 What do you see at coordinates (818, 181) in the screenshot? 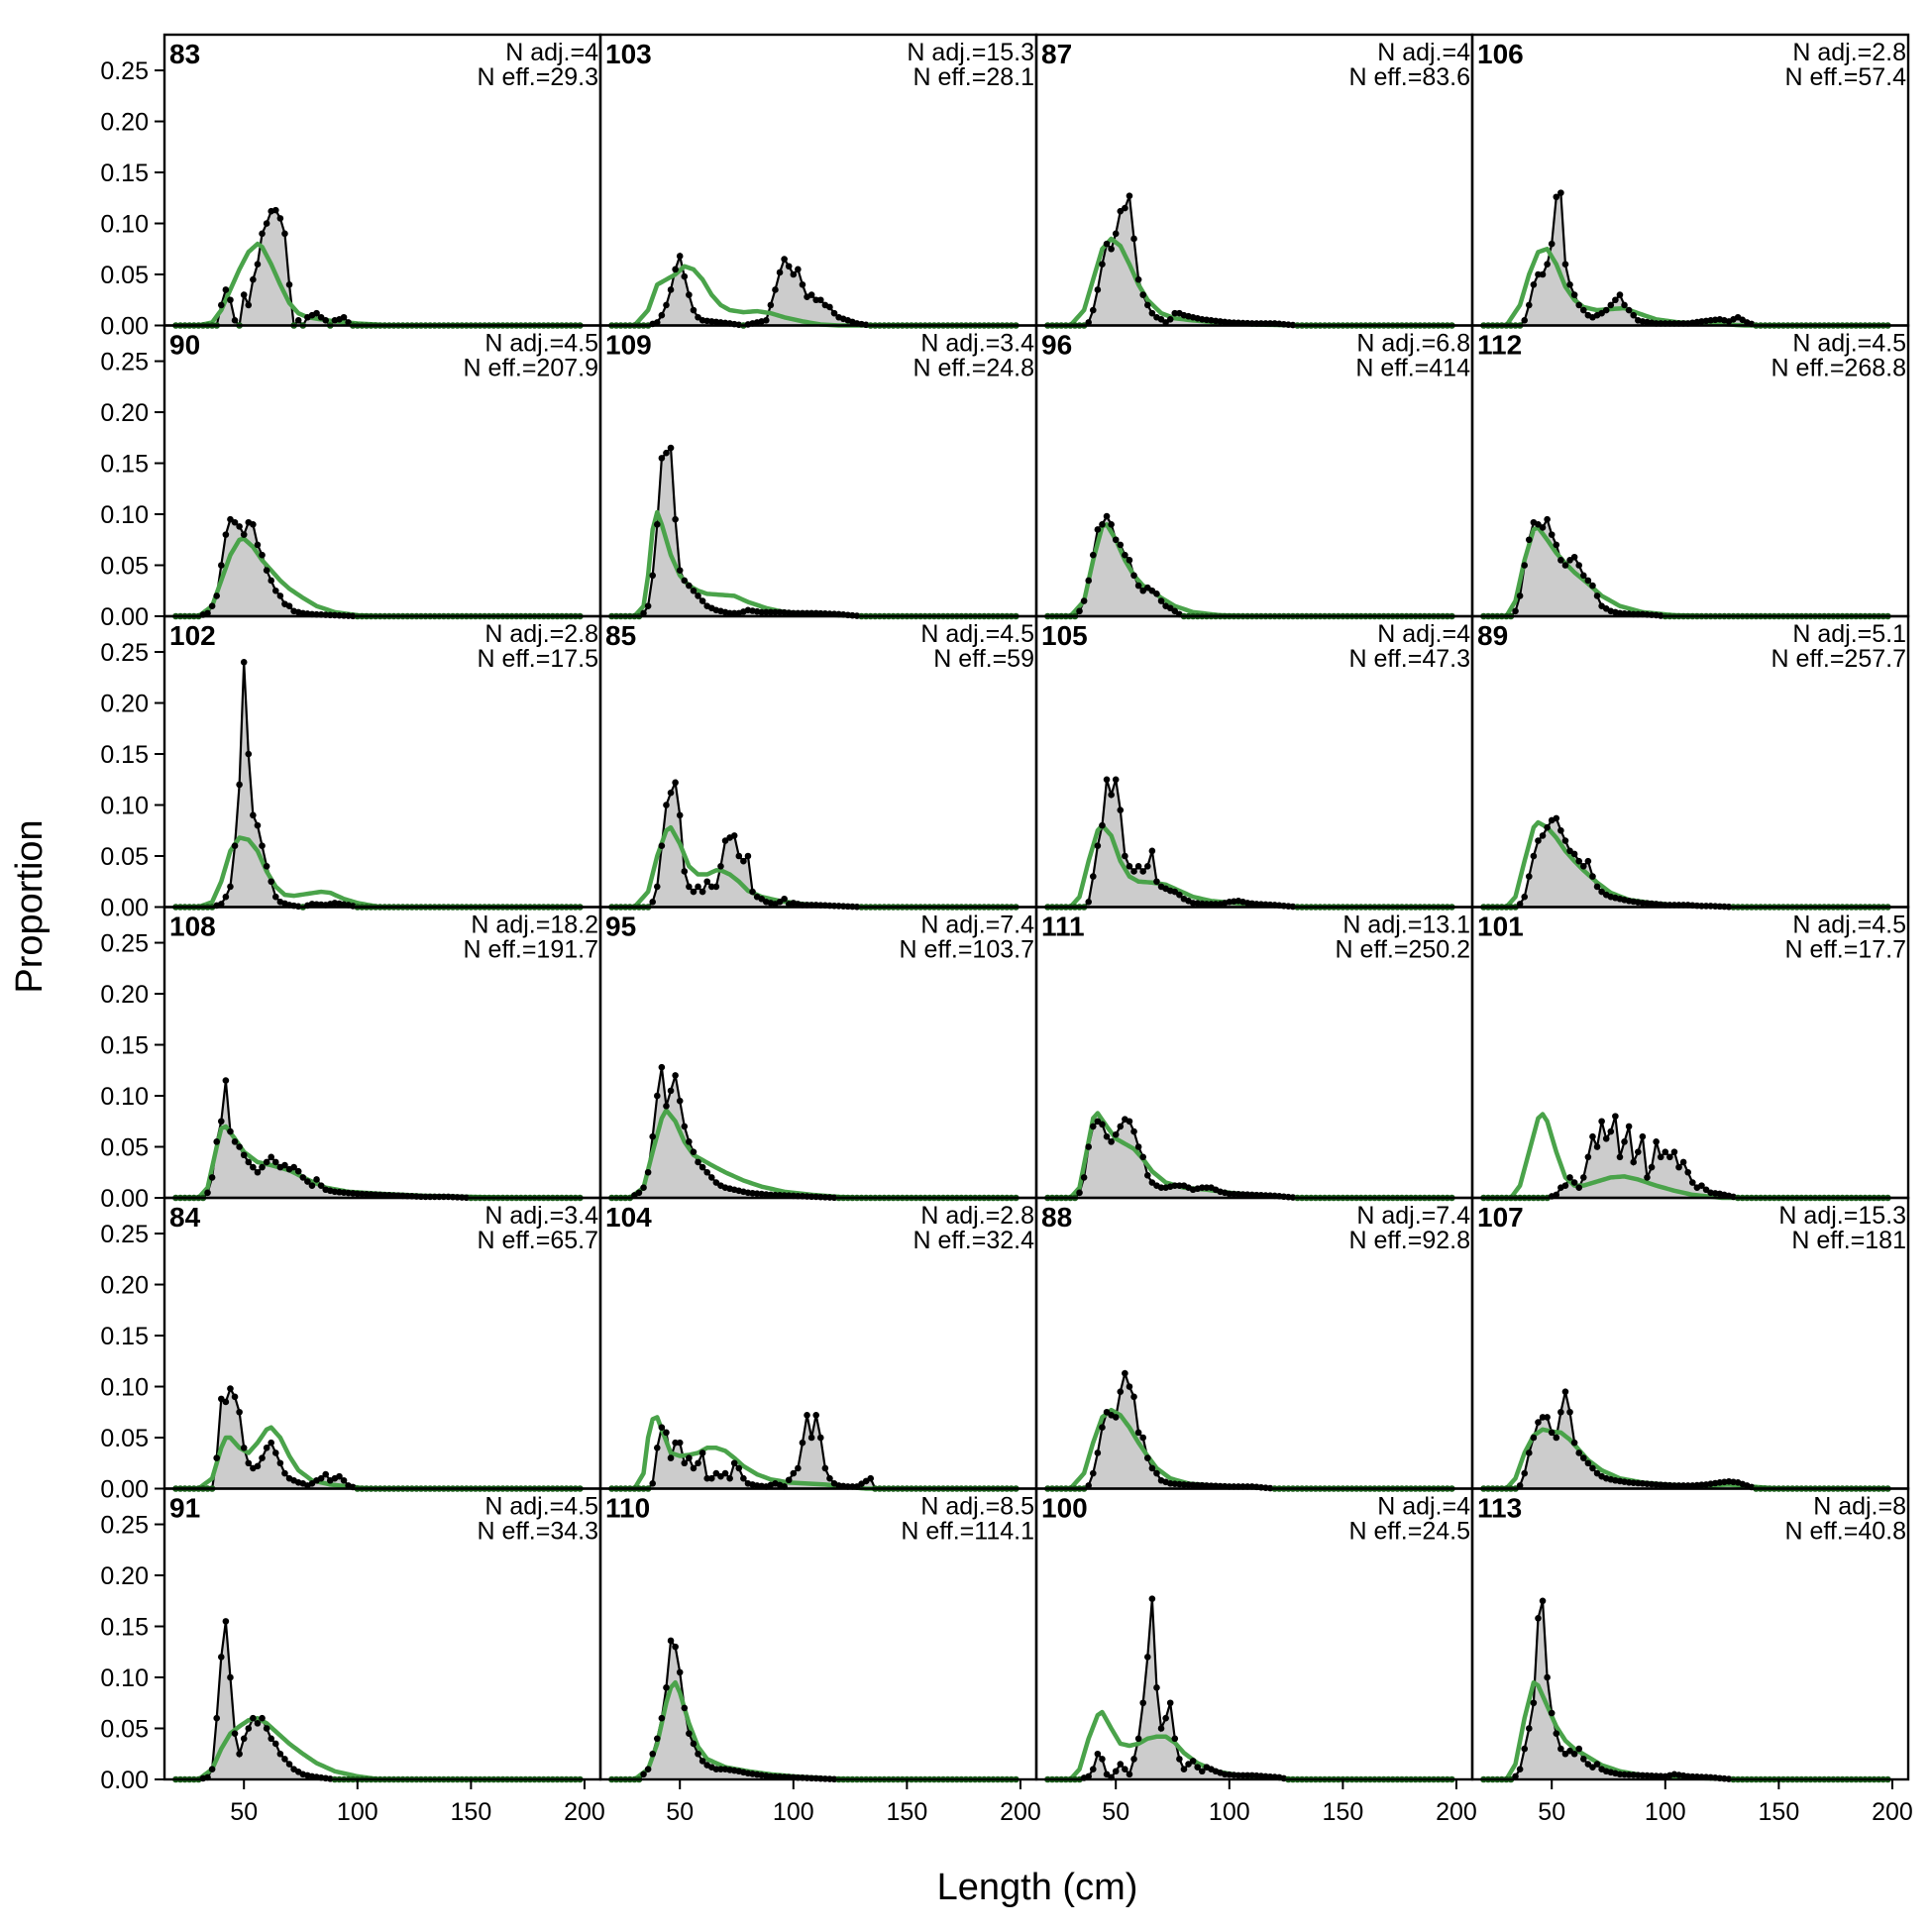
I see `panel-103: 103 N adj.=15.3N eff.=28.1` at bounding box center [818, 181].